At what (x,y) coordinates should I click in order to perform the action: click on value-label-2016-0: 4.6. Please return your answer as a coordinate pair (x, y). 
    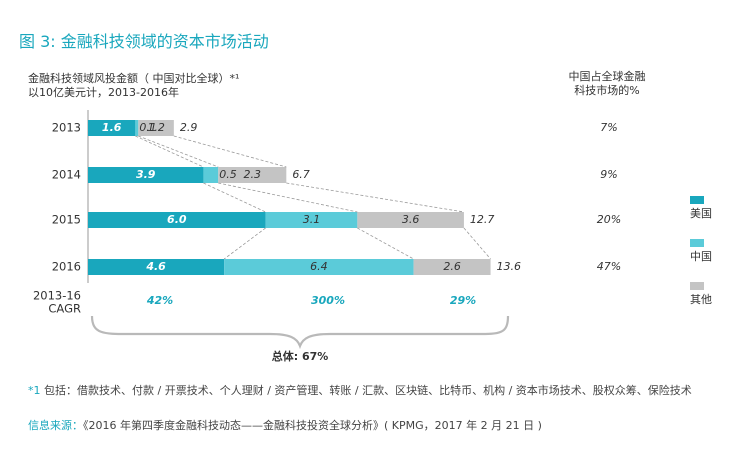
    Looking at the image, I should click on (155, 266).